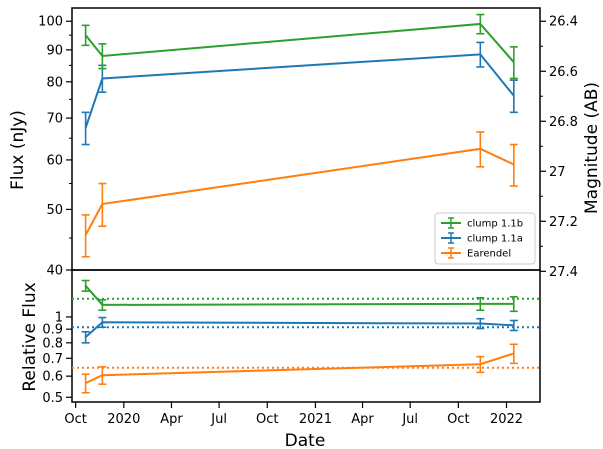 The height and width of the screenshot is (449, 603). I want to click on legend: clump 1.1b clump 1.1a Earendel, so click(485, 238).